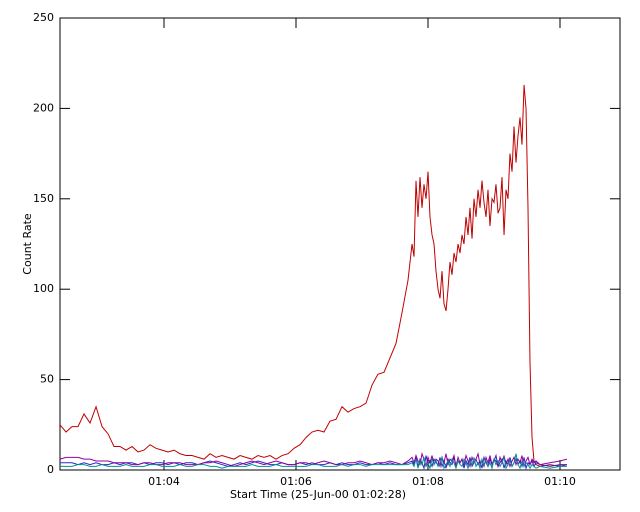 This screenshot has width=640, height=512. I want to click on x-tick-label: 01:08, so click(428, 481).